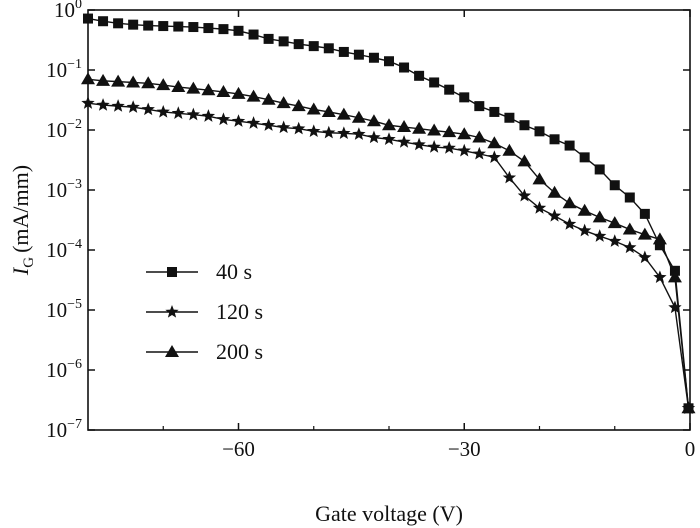  I want to click on y-tick-label-exponent: −3, so click(74, 184).